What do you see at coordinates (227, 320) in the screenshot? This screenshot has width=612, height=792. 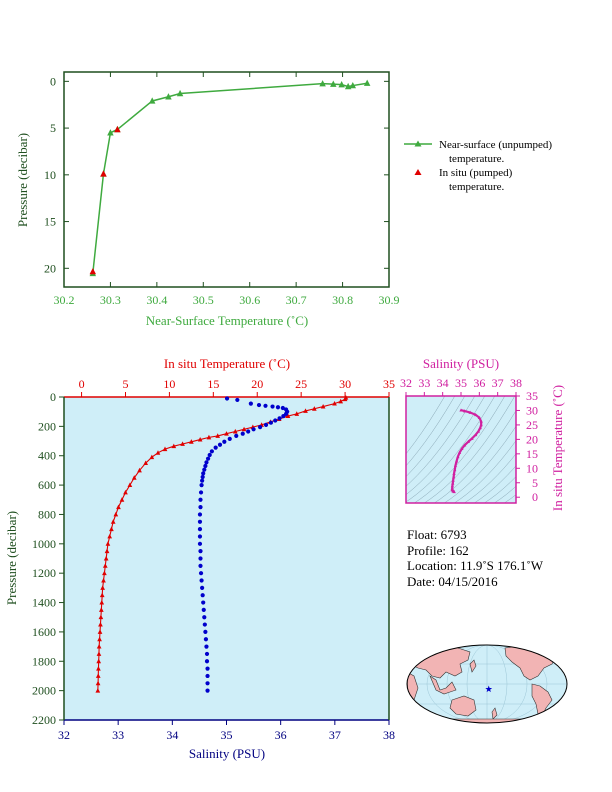 I see `top-chart-x-axis-label: Near-Surface Temperature (˚C)` at bounding box center [227, 320].